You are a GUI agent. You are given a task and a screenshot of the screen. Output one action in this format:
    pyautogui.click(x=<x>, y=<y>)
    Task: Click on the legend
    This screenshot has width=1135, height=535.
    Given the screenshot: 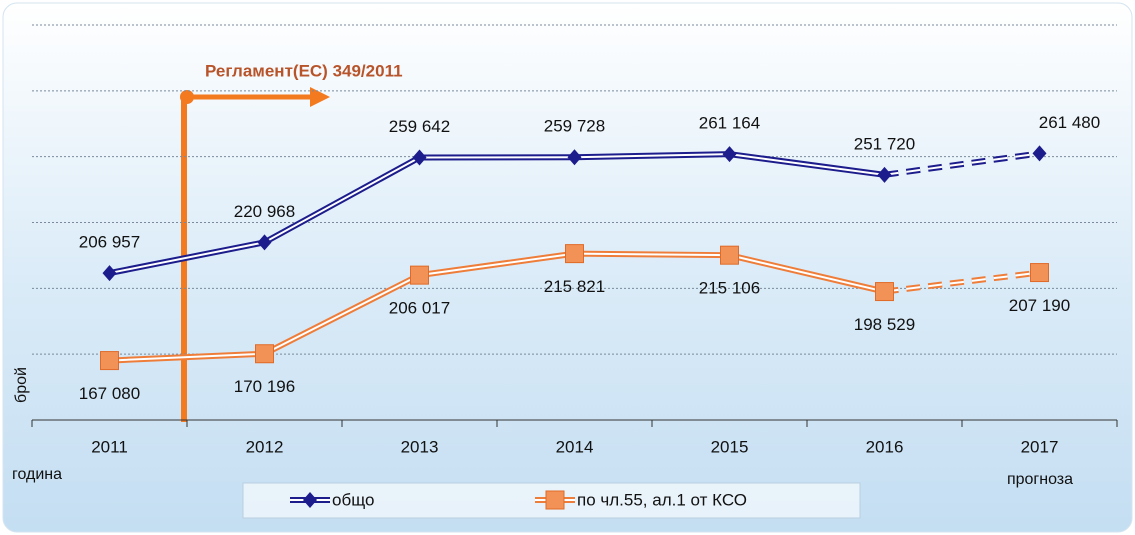 What is the action you would take?
    pyautogui.click(x=551, y=500)
    